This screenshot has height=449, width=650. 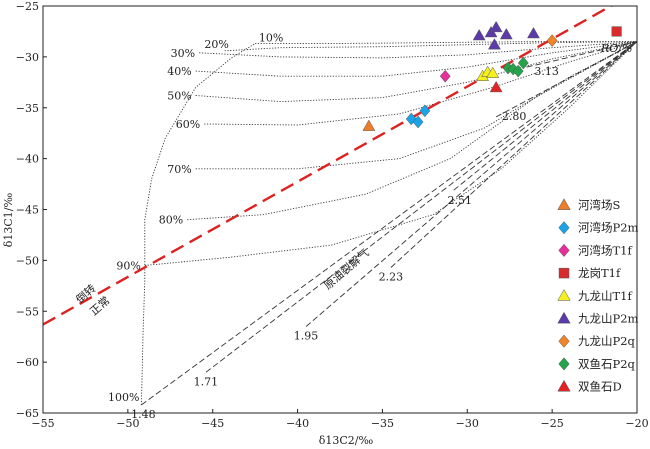 I want to click on legend-label: 九龙山T1f, so click(x=605, y=296).